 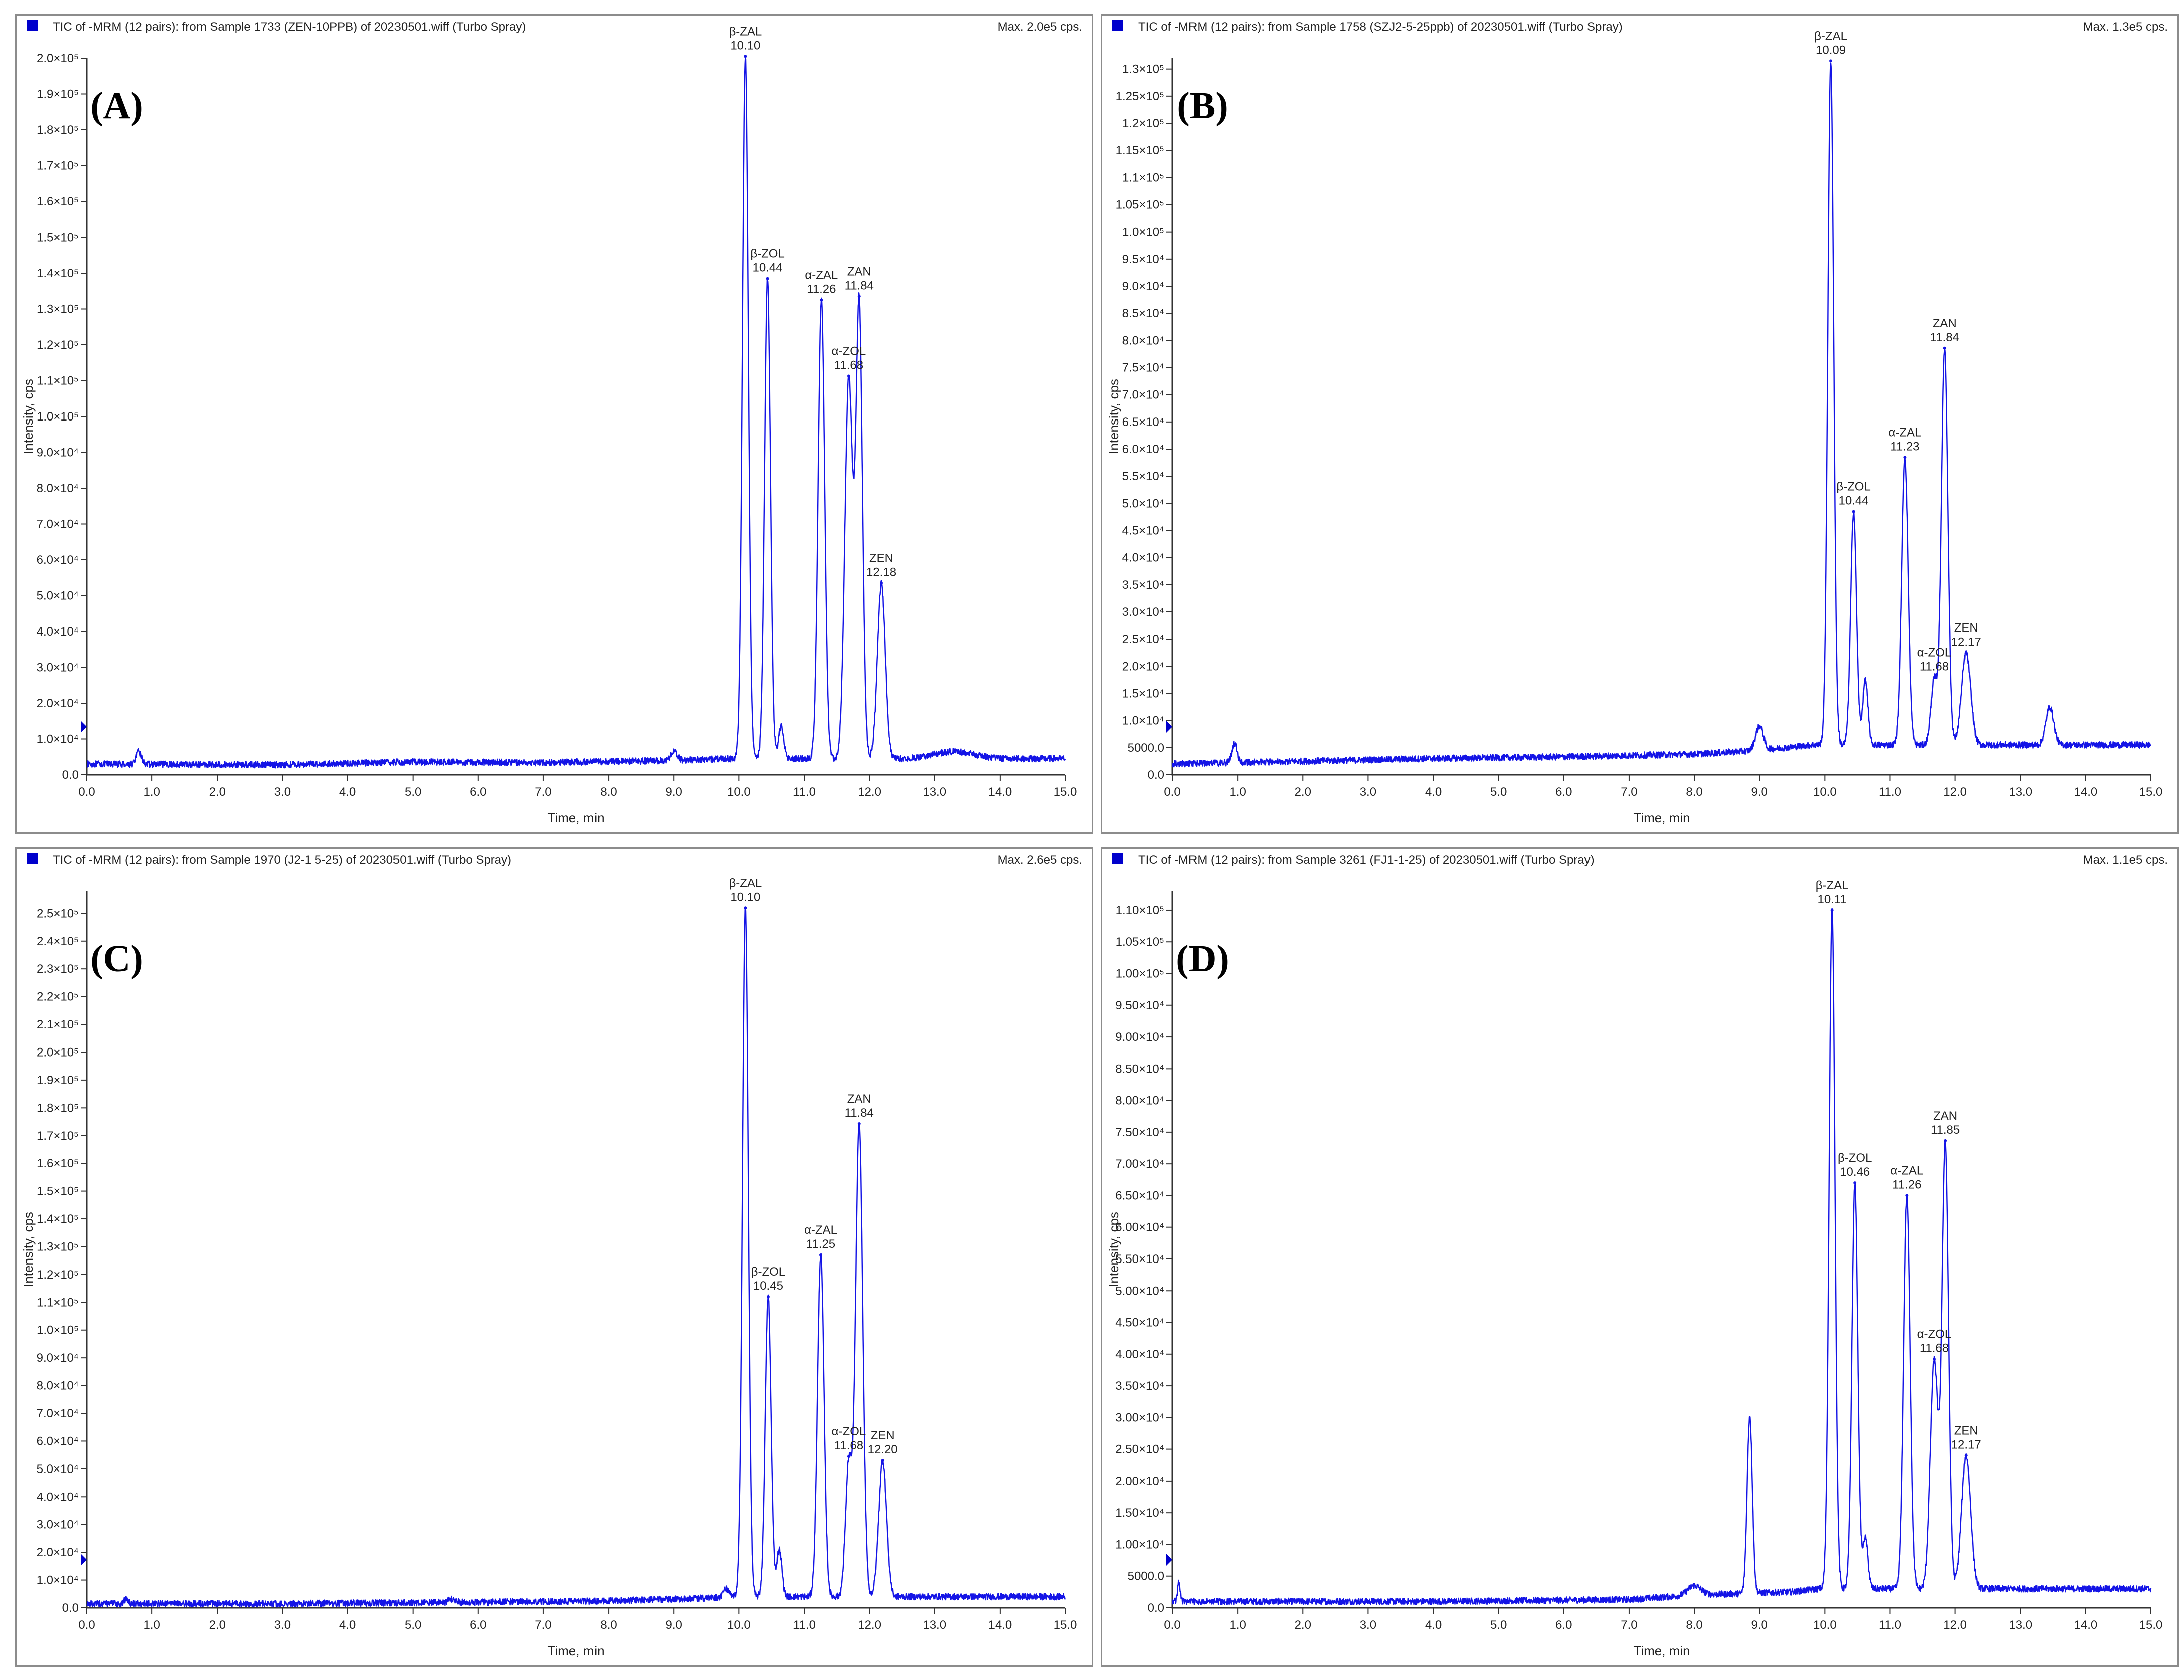 I want to click on peak-rt-label: 11.26, so click(x=822, y=289).